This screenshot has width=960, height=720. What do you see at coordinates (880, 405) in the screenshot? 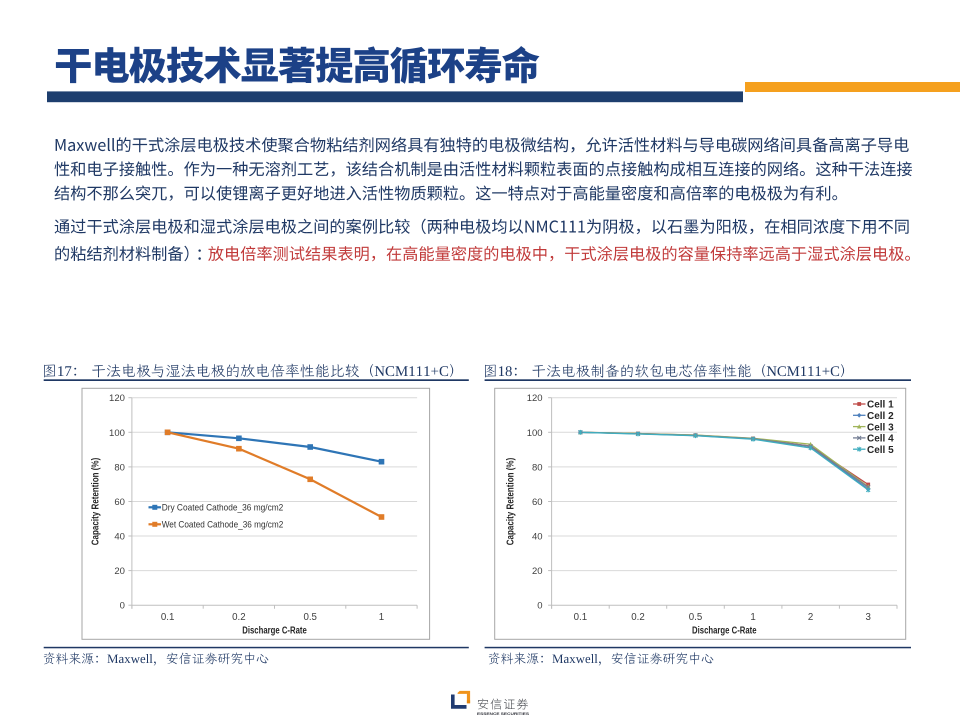
I see `svg-text: Cell 1` at bounding box center [880, 405].